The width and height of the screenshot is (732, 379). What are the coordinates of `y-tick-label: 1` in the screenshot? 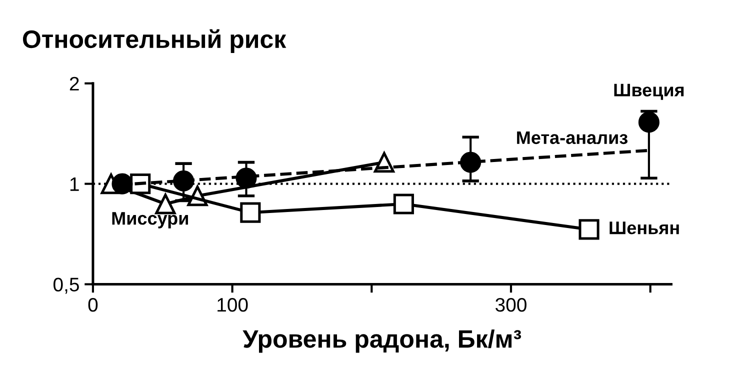 It's located at (74, 184).